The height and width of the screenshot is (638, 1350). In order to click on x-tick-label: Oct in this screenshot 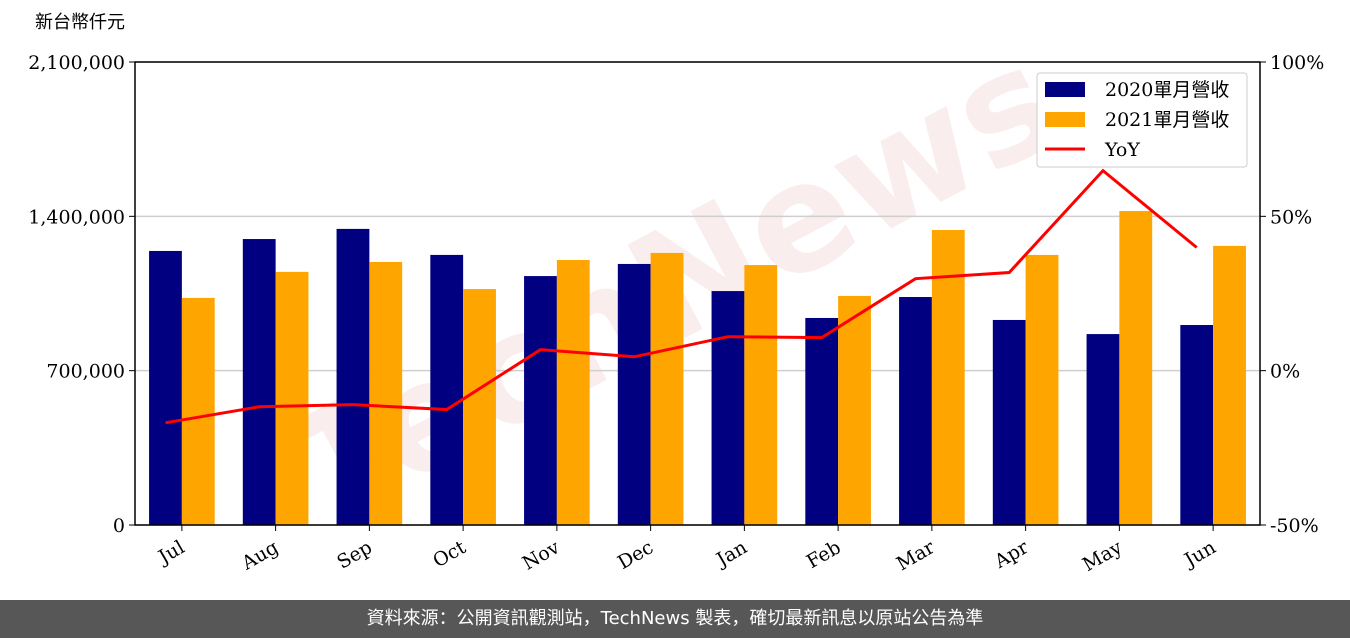, I will do `click(449, 554)`.